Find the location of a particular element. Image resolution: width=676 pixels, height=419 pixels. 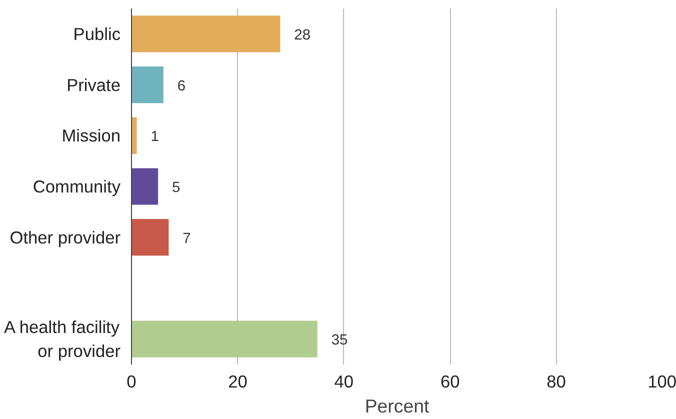

data-label: 5 is located at coordinates (176, 188).